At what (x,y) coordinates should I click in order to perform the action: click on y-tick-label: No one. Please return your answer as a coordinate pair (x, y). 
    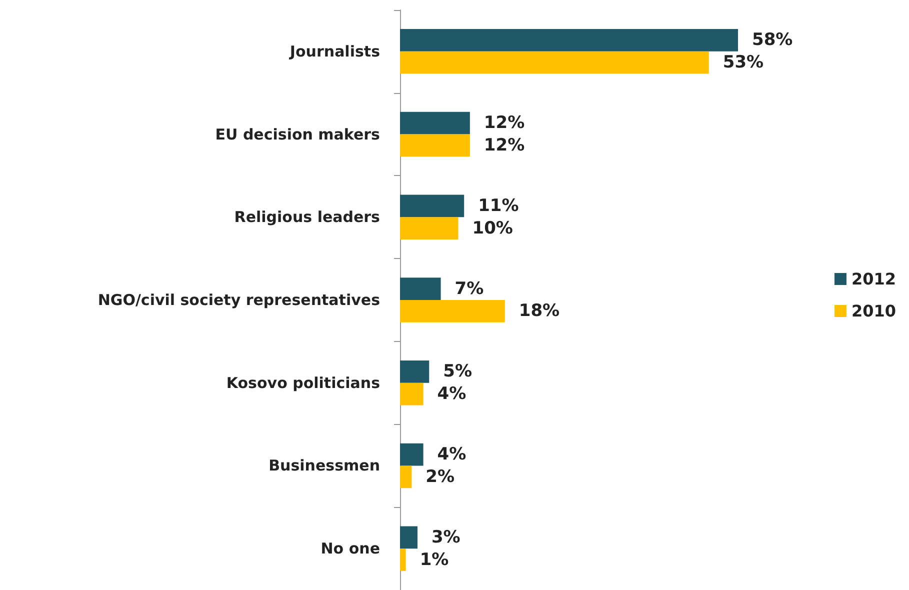
    Looking at the image, I should click on (350, 549).